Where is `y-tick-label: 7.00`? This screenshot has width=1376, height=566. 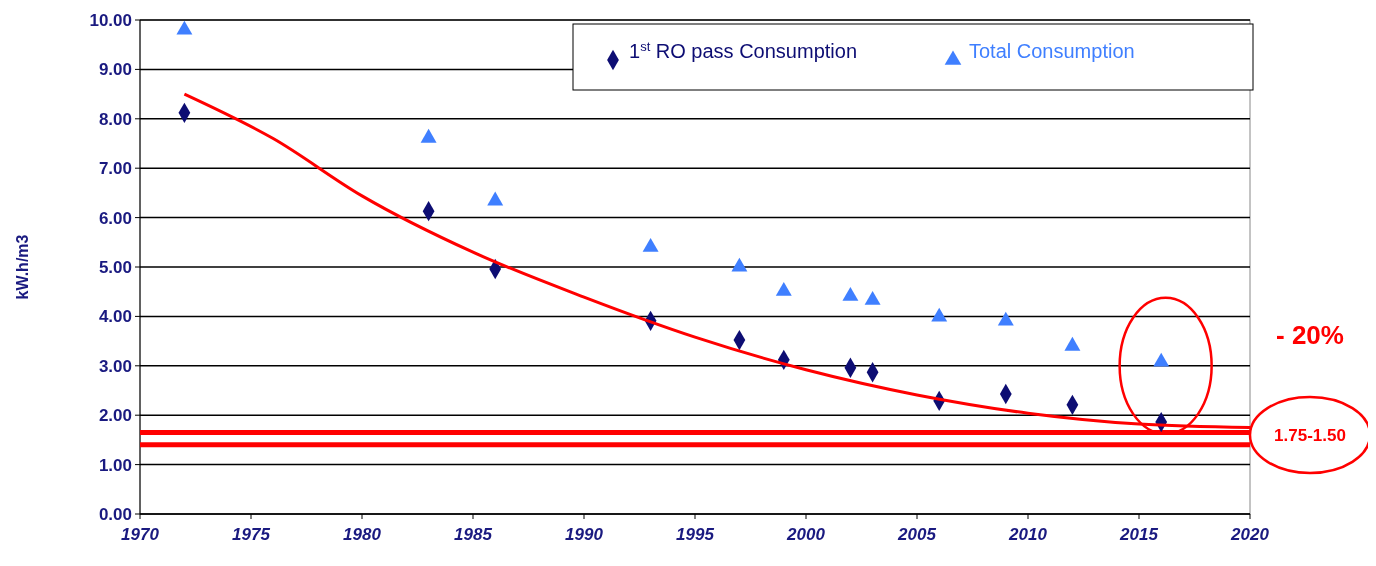 y-tick-label: 7.00 is located at coordinates (115, 169).